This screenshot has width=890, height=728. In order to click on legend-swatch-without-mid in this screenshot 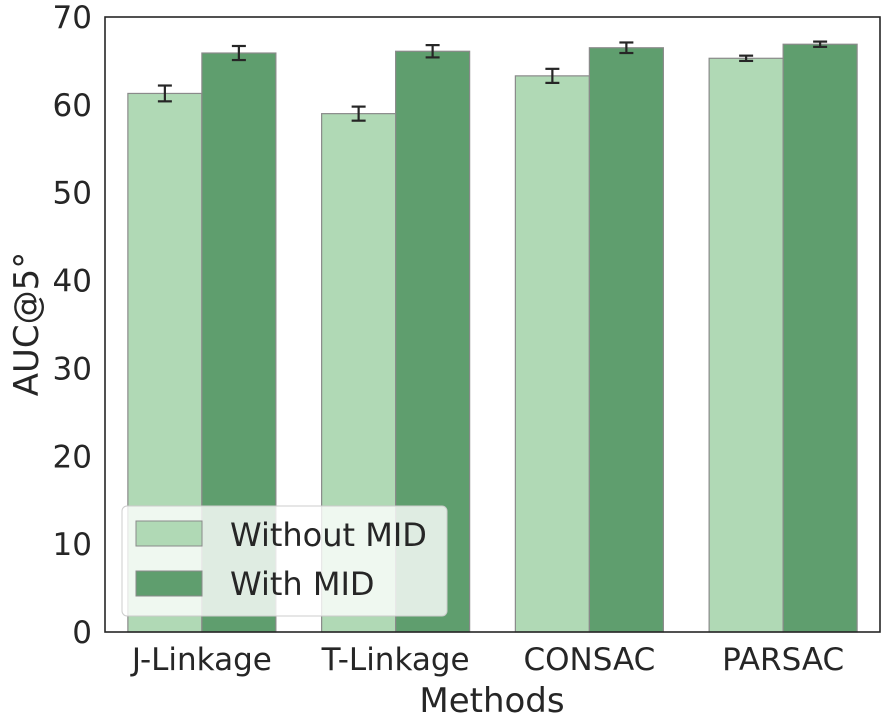, I will do `click(169, 533)`.